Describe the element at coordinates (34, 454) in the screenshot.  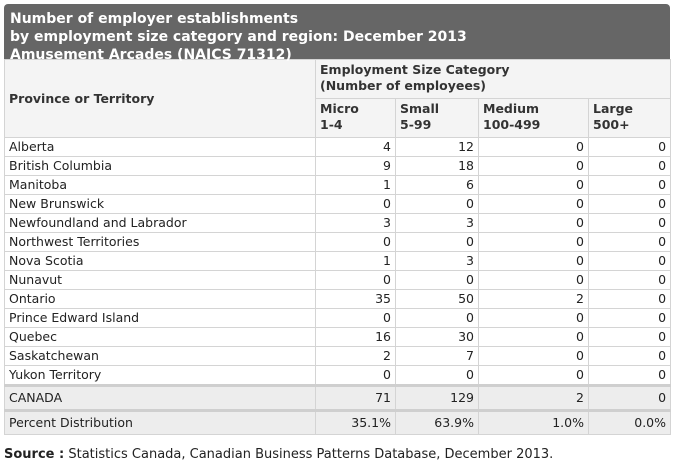
I see `source-label: Source :` at that location.